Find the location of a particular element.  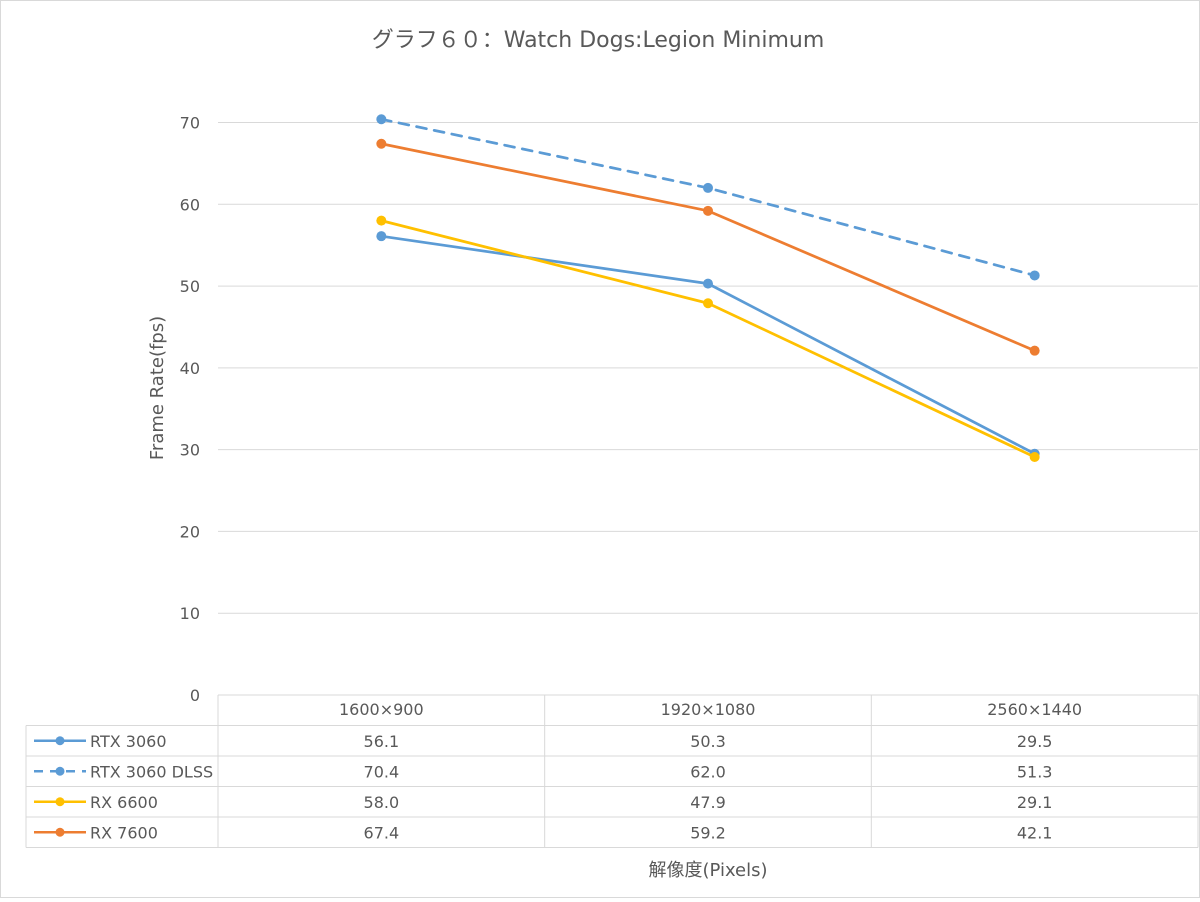

y-tick-label: 10 is located at coordinates (190, 613).